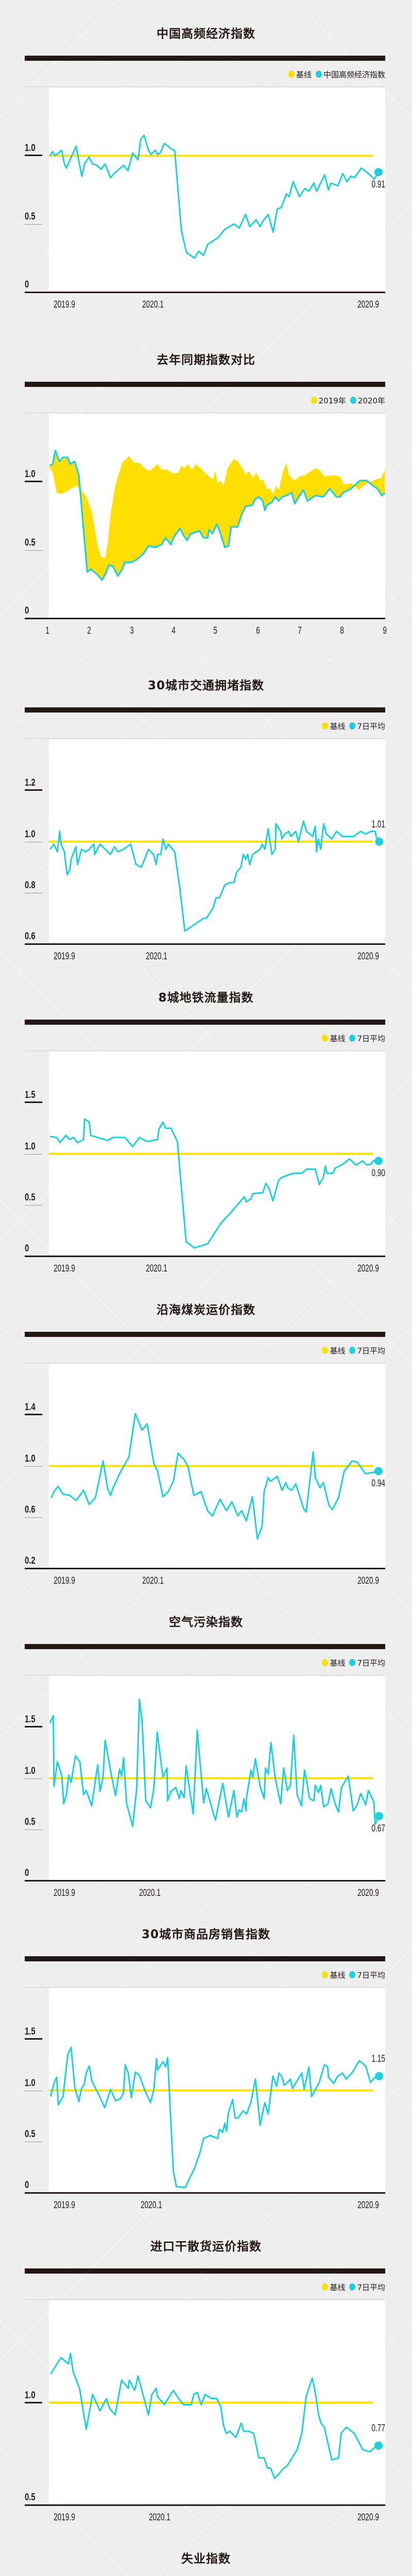 The width and height of the screenshot is (412, 2576). What do you see at coordinates (378, 2445) in the screenshot?
I see `last-point-dot` at bounding box center [378, 2445].